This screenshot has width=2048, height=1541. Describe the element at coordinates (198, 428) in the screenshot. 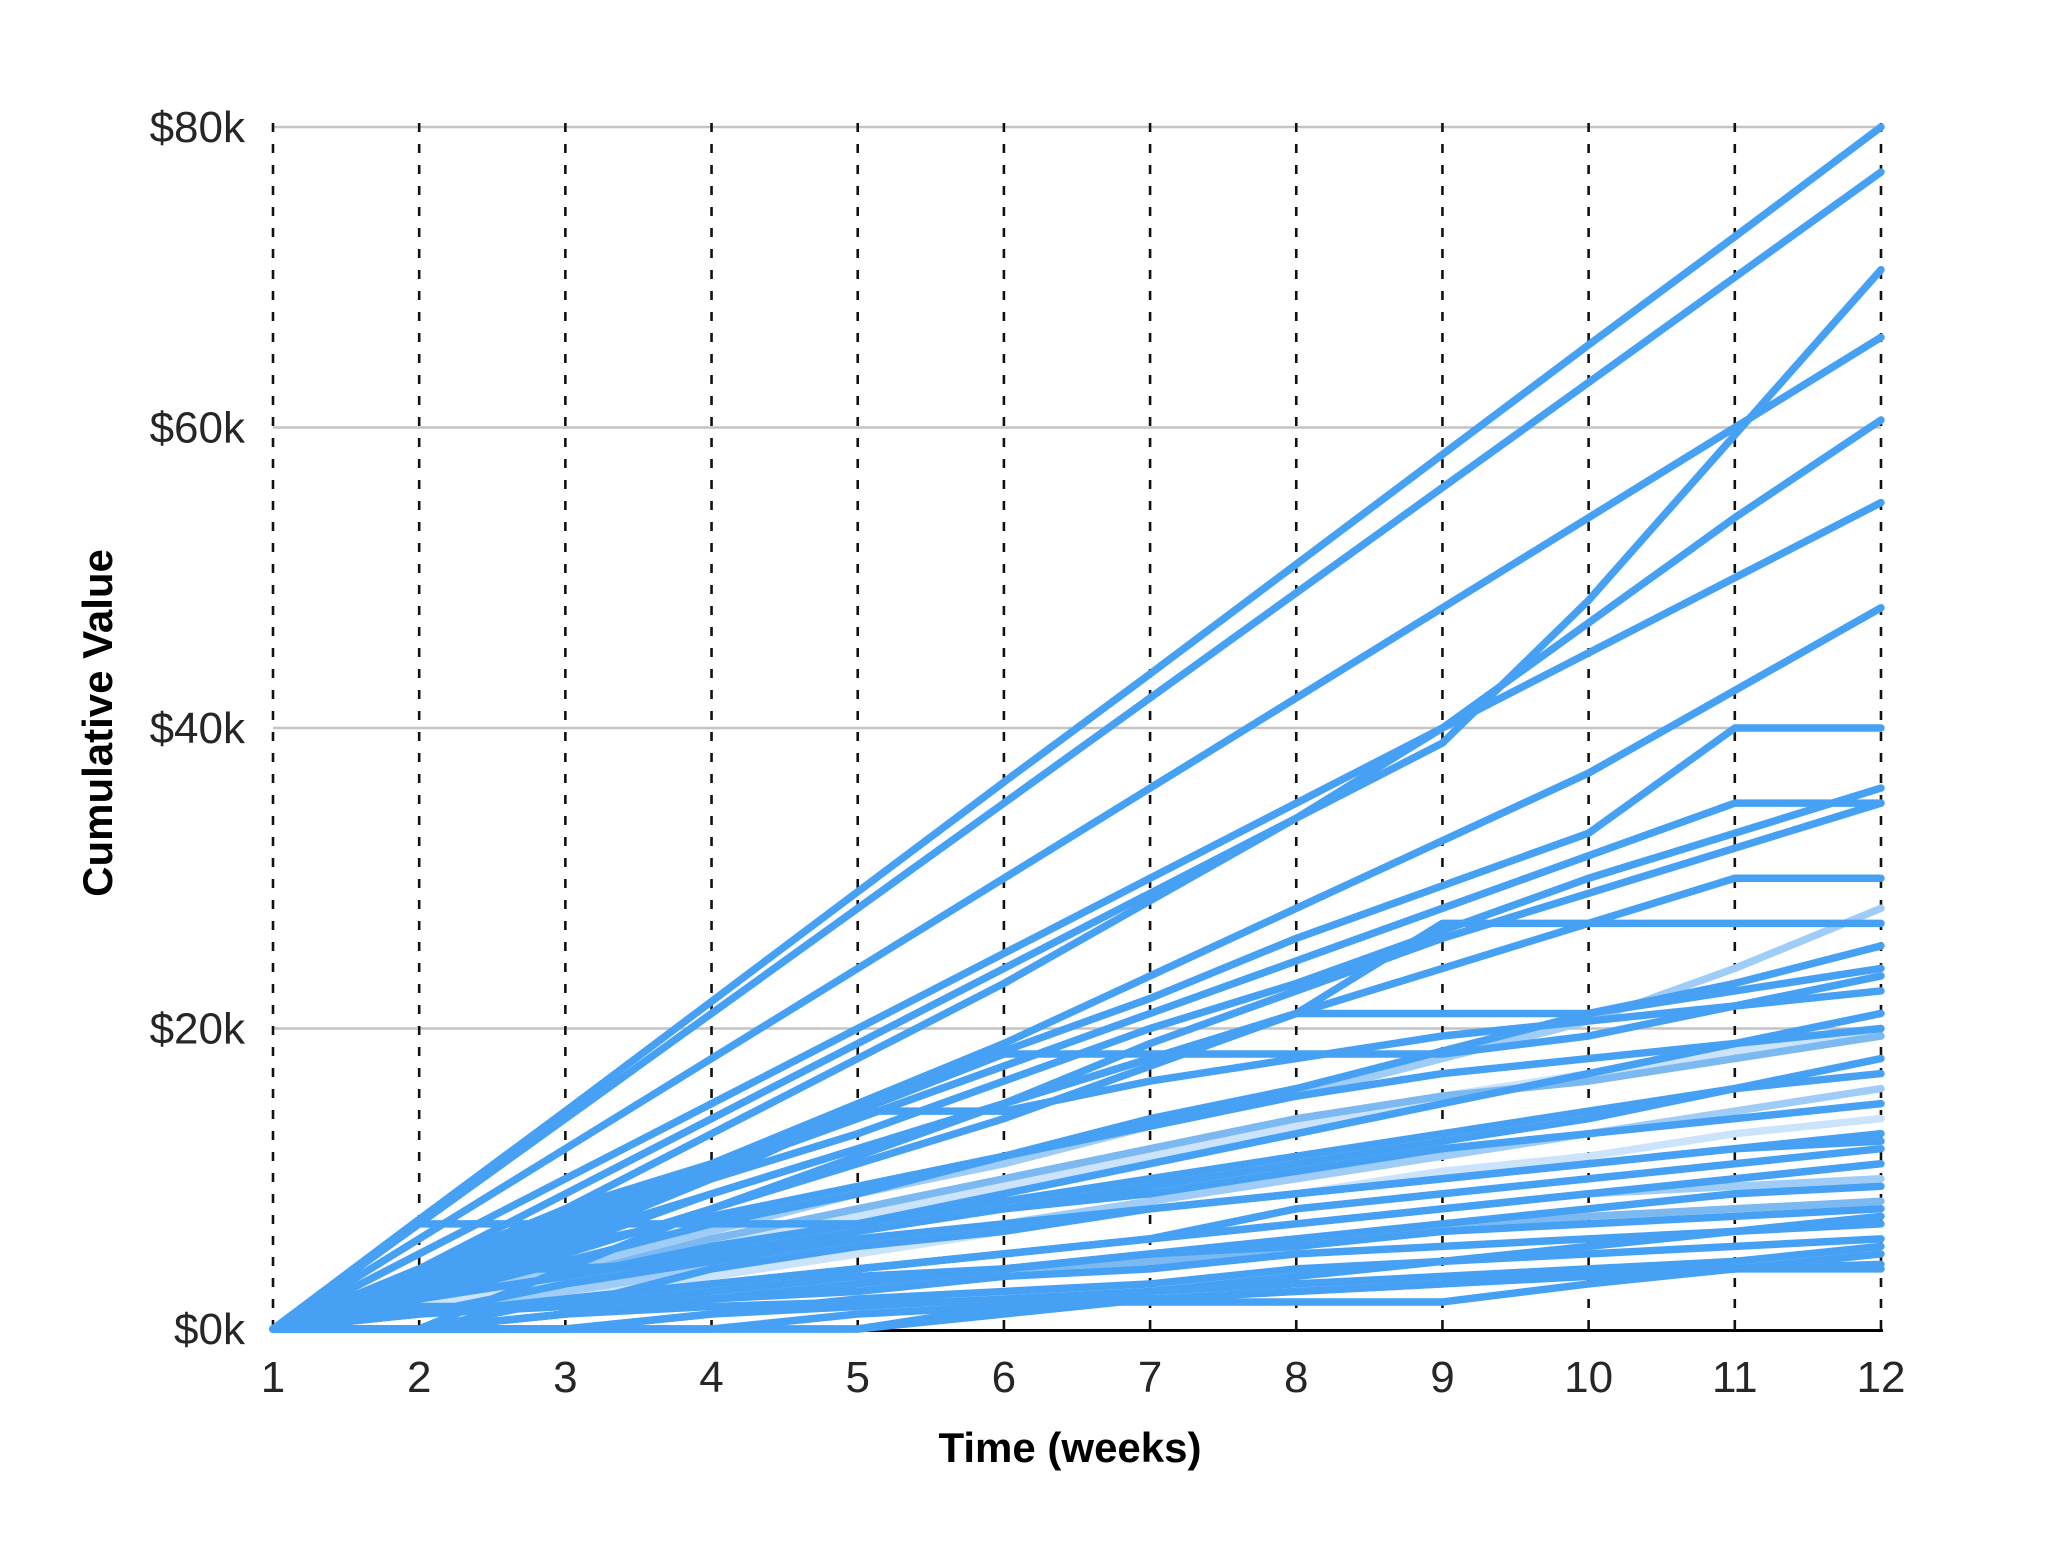

I see `y-tick-label-60k: $60k` at that location.